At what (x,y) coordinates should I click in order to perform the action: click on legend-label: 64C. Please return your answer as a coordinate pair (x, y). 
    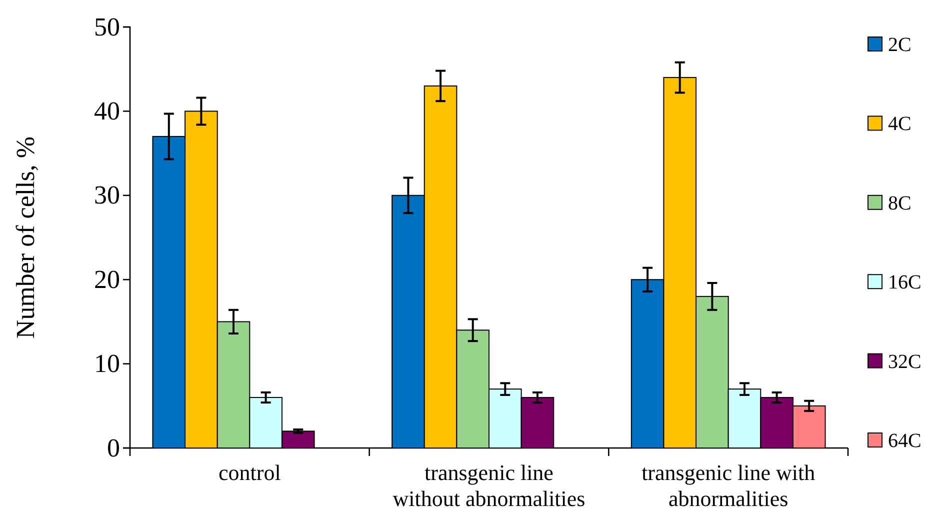
    Looking at the image, I should click on (905, 441).